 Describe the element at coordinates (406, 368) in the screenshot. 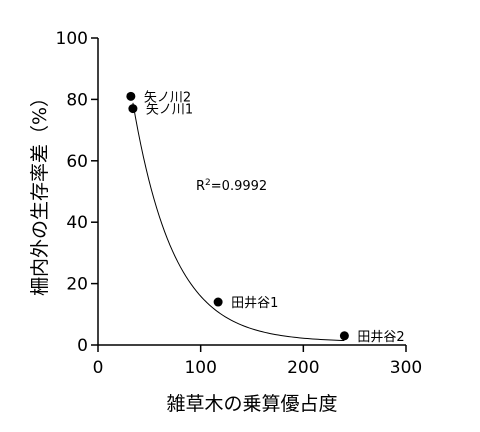

I see `x-tick-label: 300` at that location.